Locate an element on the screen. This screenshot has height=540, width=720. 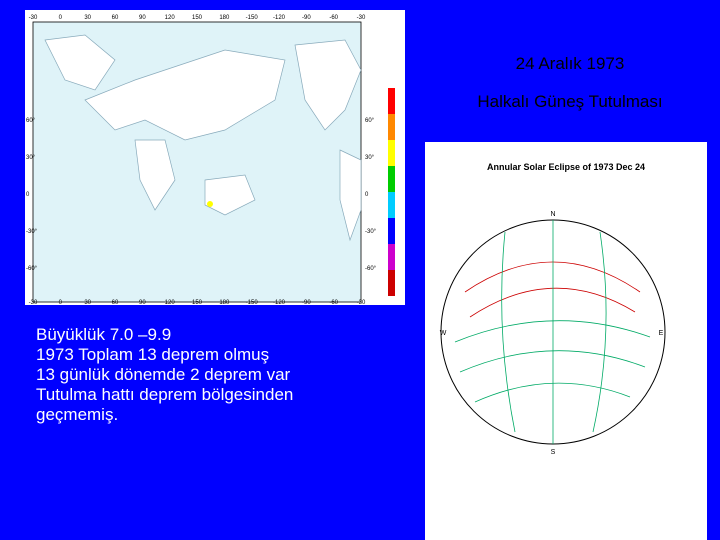
compass-label: N is located at coordinates (552, 214).